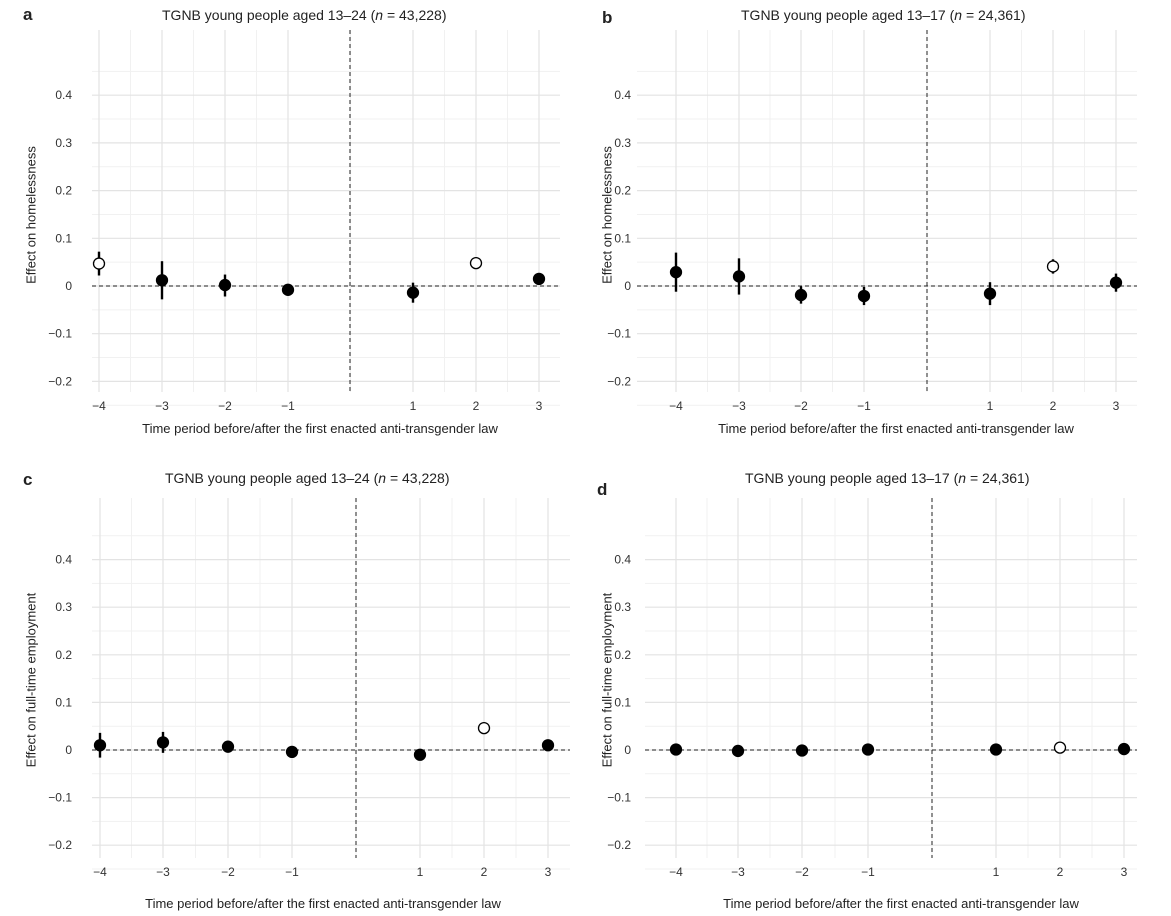  I want to click on panel-letter: a, so click(28, 14).